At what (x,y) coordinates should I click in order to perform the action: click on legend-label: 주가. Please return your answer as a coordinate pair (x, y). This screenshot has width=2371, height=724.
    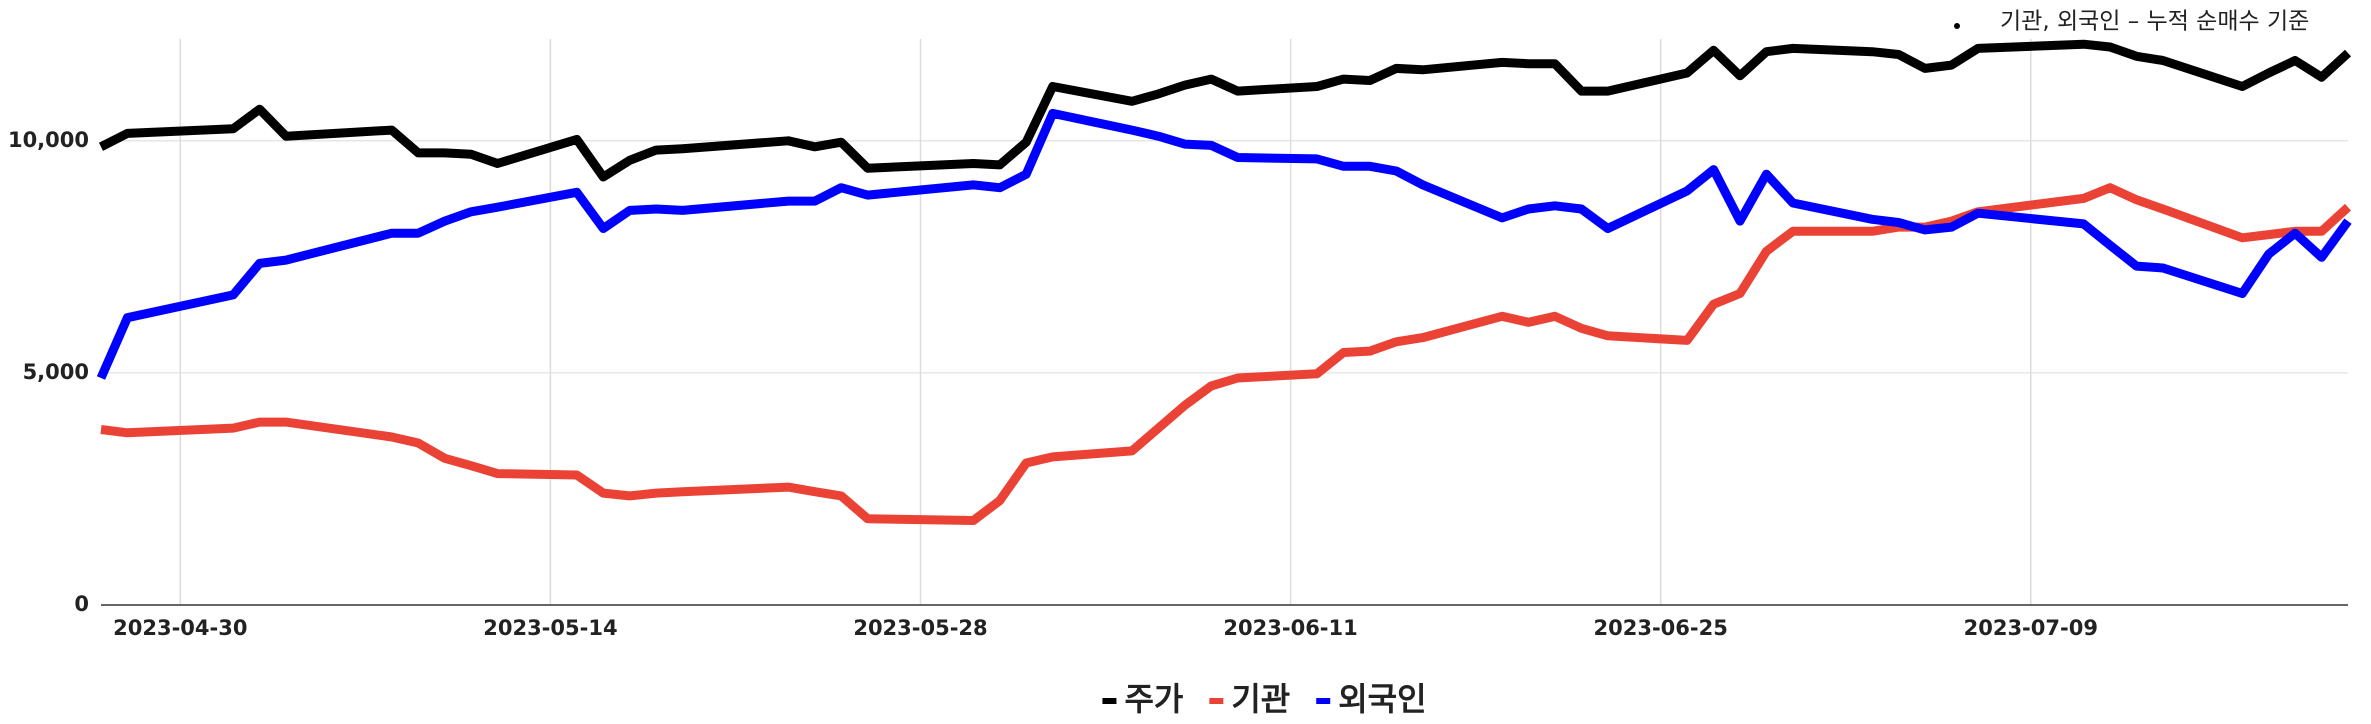
    Looking at the image, I should click on (1153, 699).